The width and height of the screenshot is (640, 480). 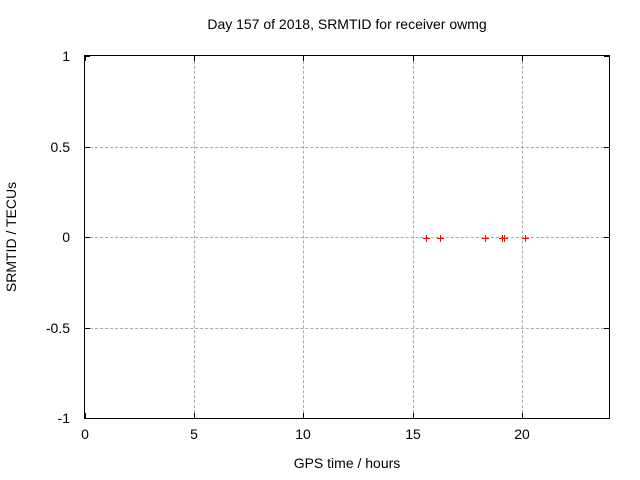 I want to click on y-tick-left--1, so click(x=87, y=418).